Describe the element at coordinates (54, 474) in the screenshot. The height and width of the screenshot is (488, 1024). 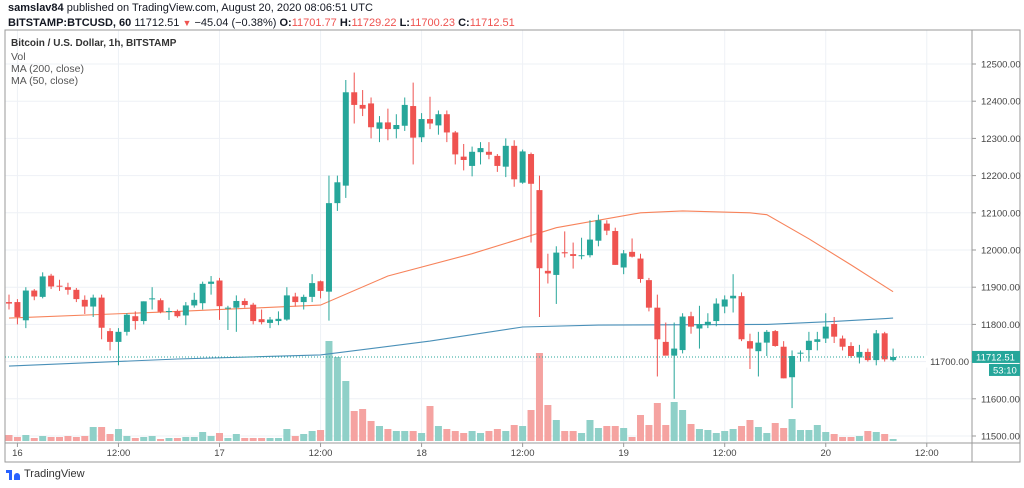
I see `logo-text: TradingView` at that location.